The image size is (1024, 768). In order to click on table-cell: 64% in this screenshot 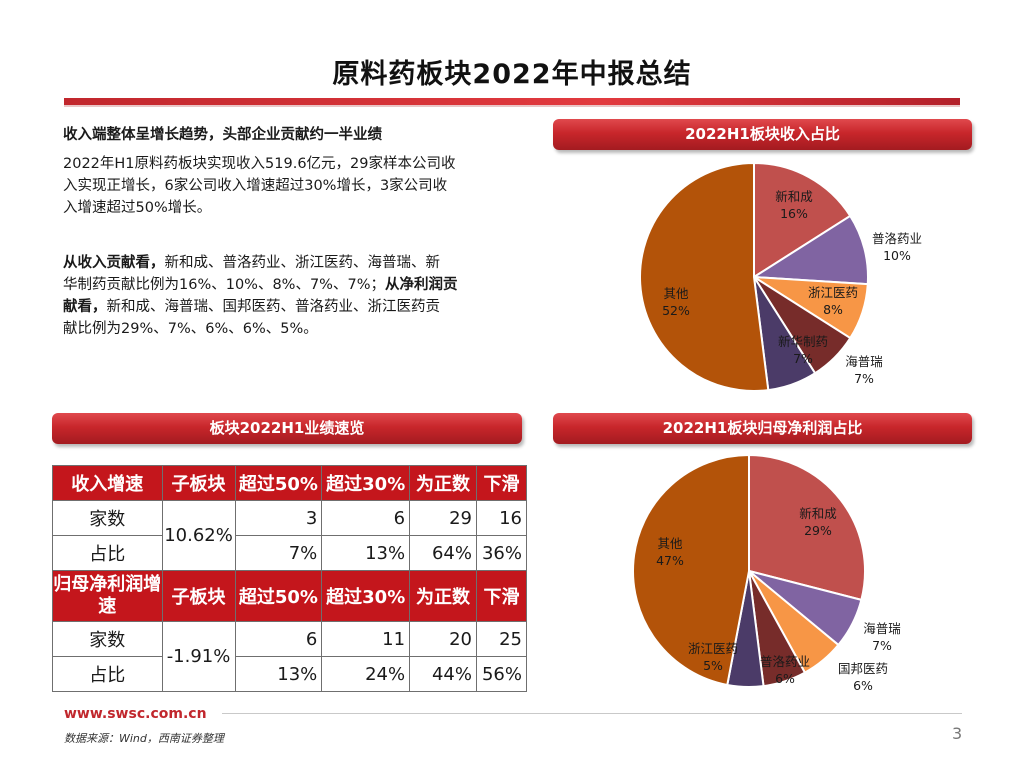, I will do `click(443, 553)`.